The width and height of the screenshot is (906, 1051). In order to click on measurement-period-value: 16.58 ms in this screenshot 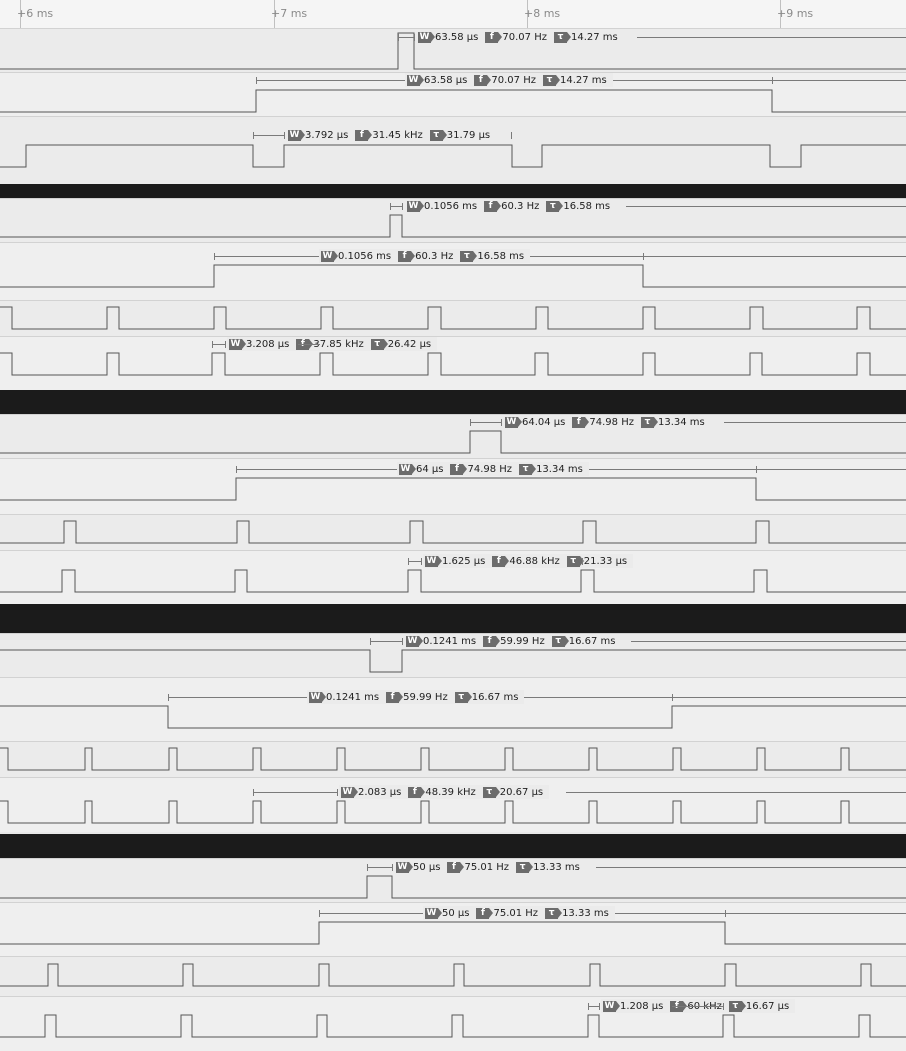, I will do `click(587, 206)`.